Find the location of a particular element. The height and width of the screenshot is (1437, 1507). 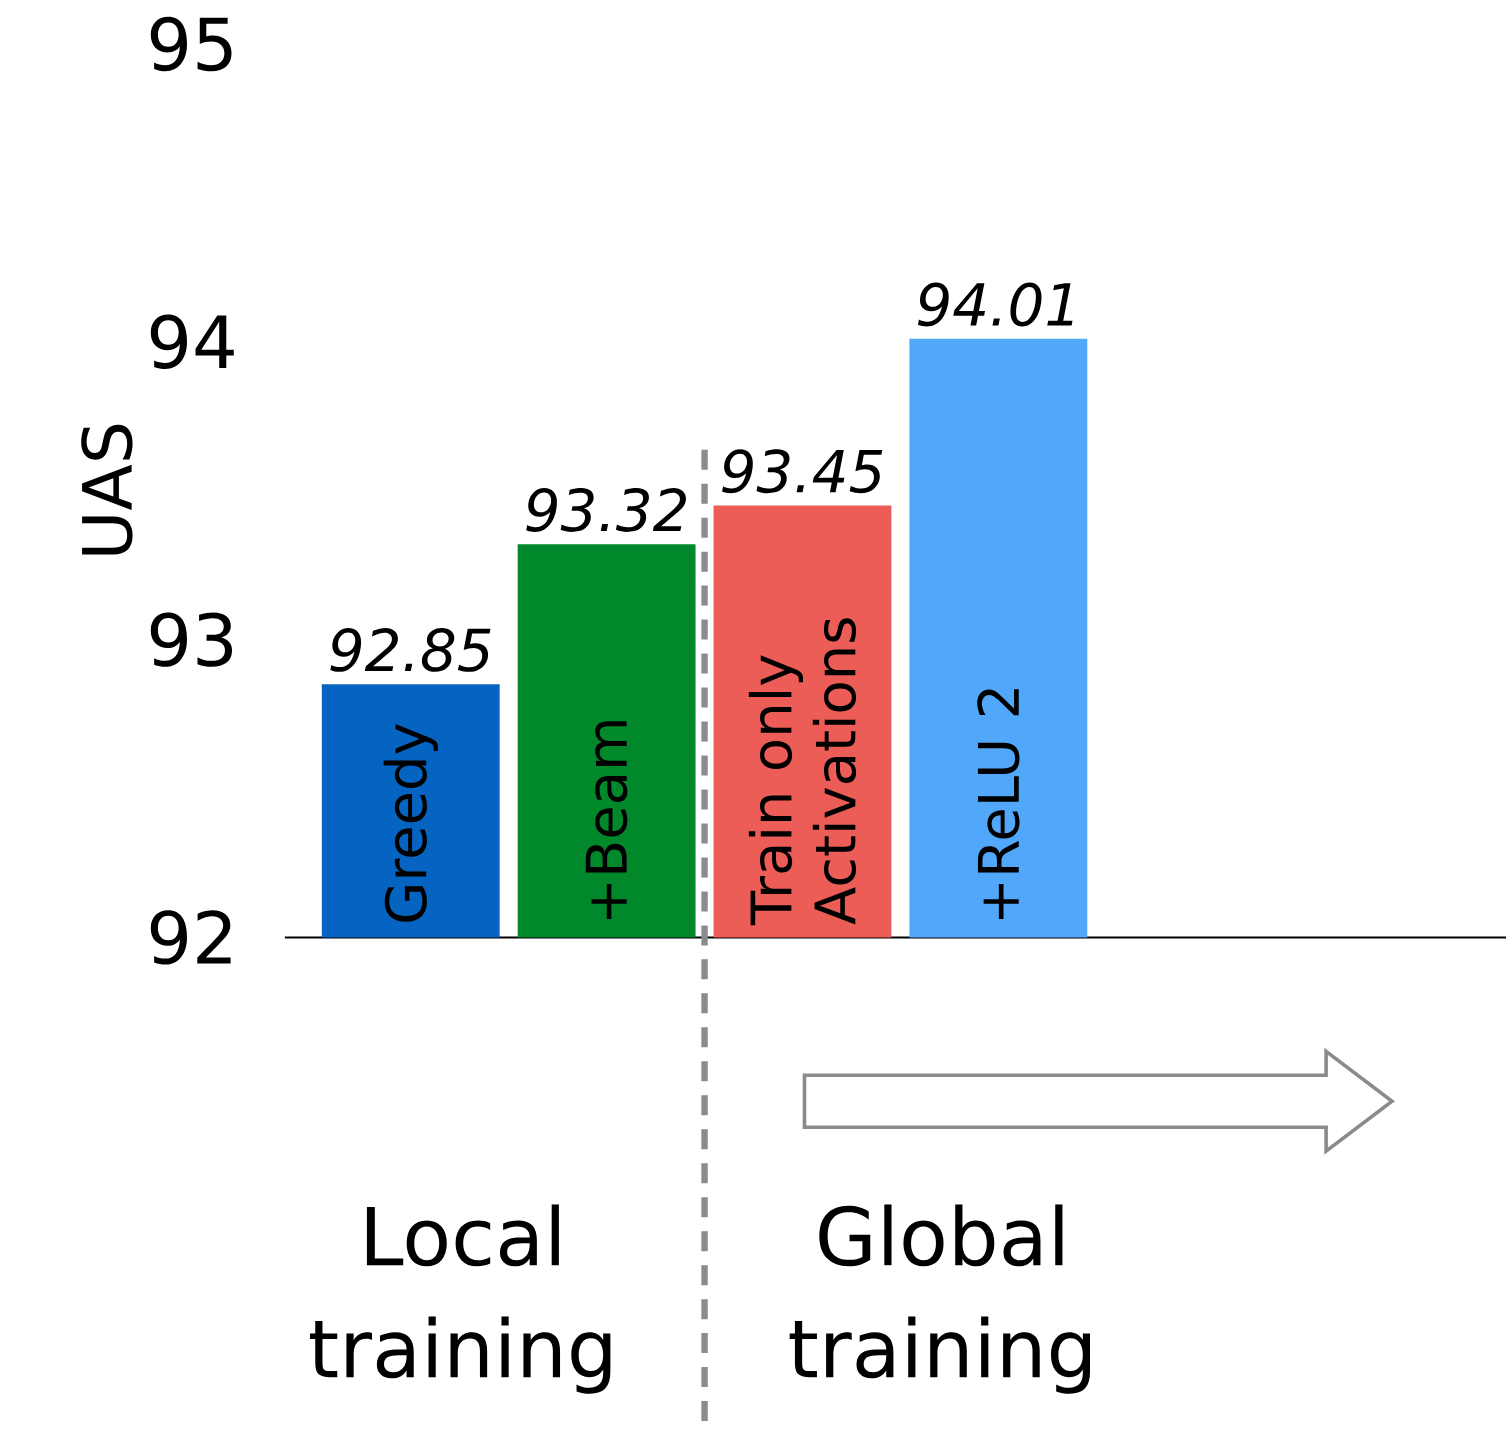

y-tick-label: 94 is located at coordinates (192, 341).